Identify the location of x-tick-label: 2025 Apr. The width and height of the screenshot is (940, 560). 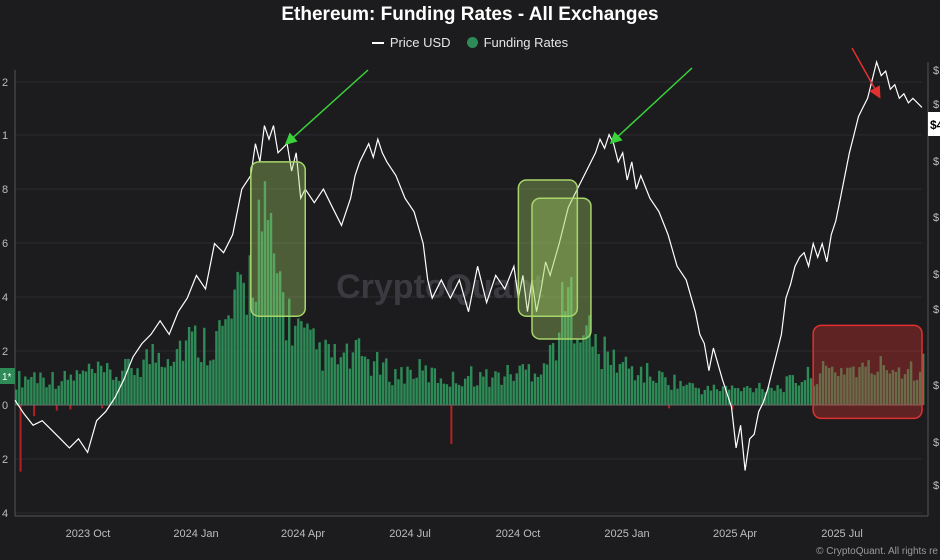
(735, 534).